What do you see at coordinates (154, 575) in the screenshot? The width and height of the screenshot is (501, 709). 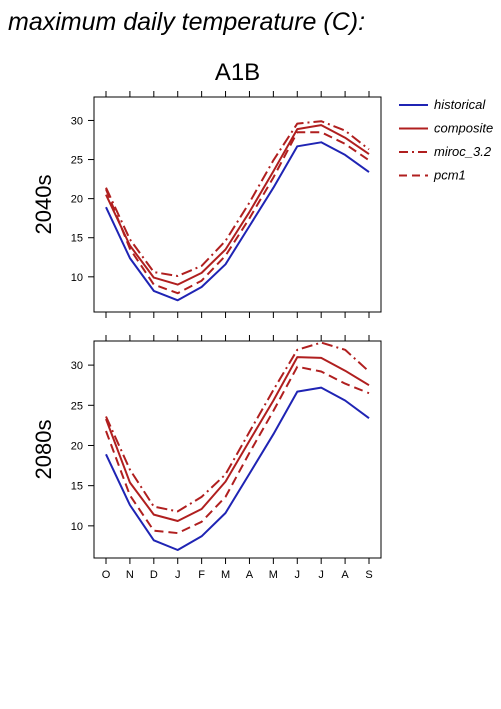 I see `x-tick-label: D` at bounding box center [154, 575].